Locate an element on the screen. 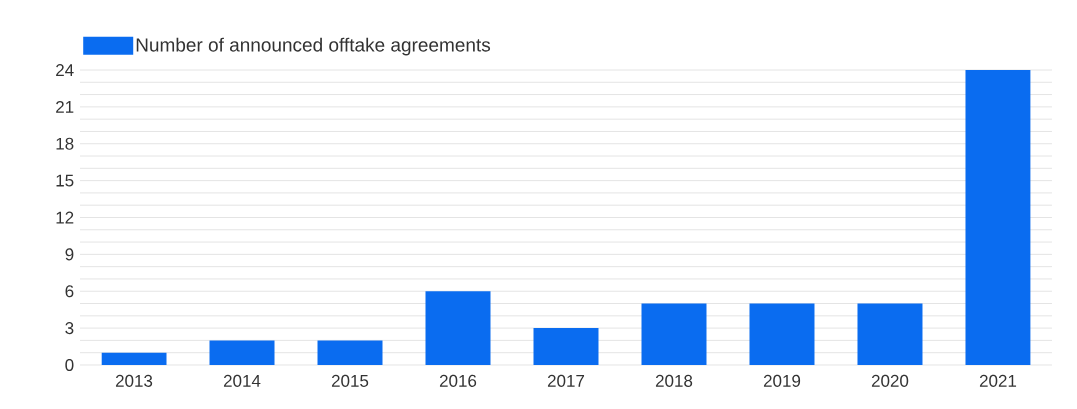 The image size is (1077, 409). x-tick-label: 2017 is located at coordinates (566, 380).